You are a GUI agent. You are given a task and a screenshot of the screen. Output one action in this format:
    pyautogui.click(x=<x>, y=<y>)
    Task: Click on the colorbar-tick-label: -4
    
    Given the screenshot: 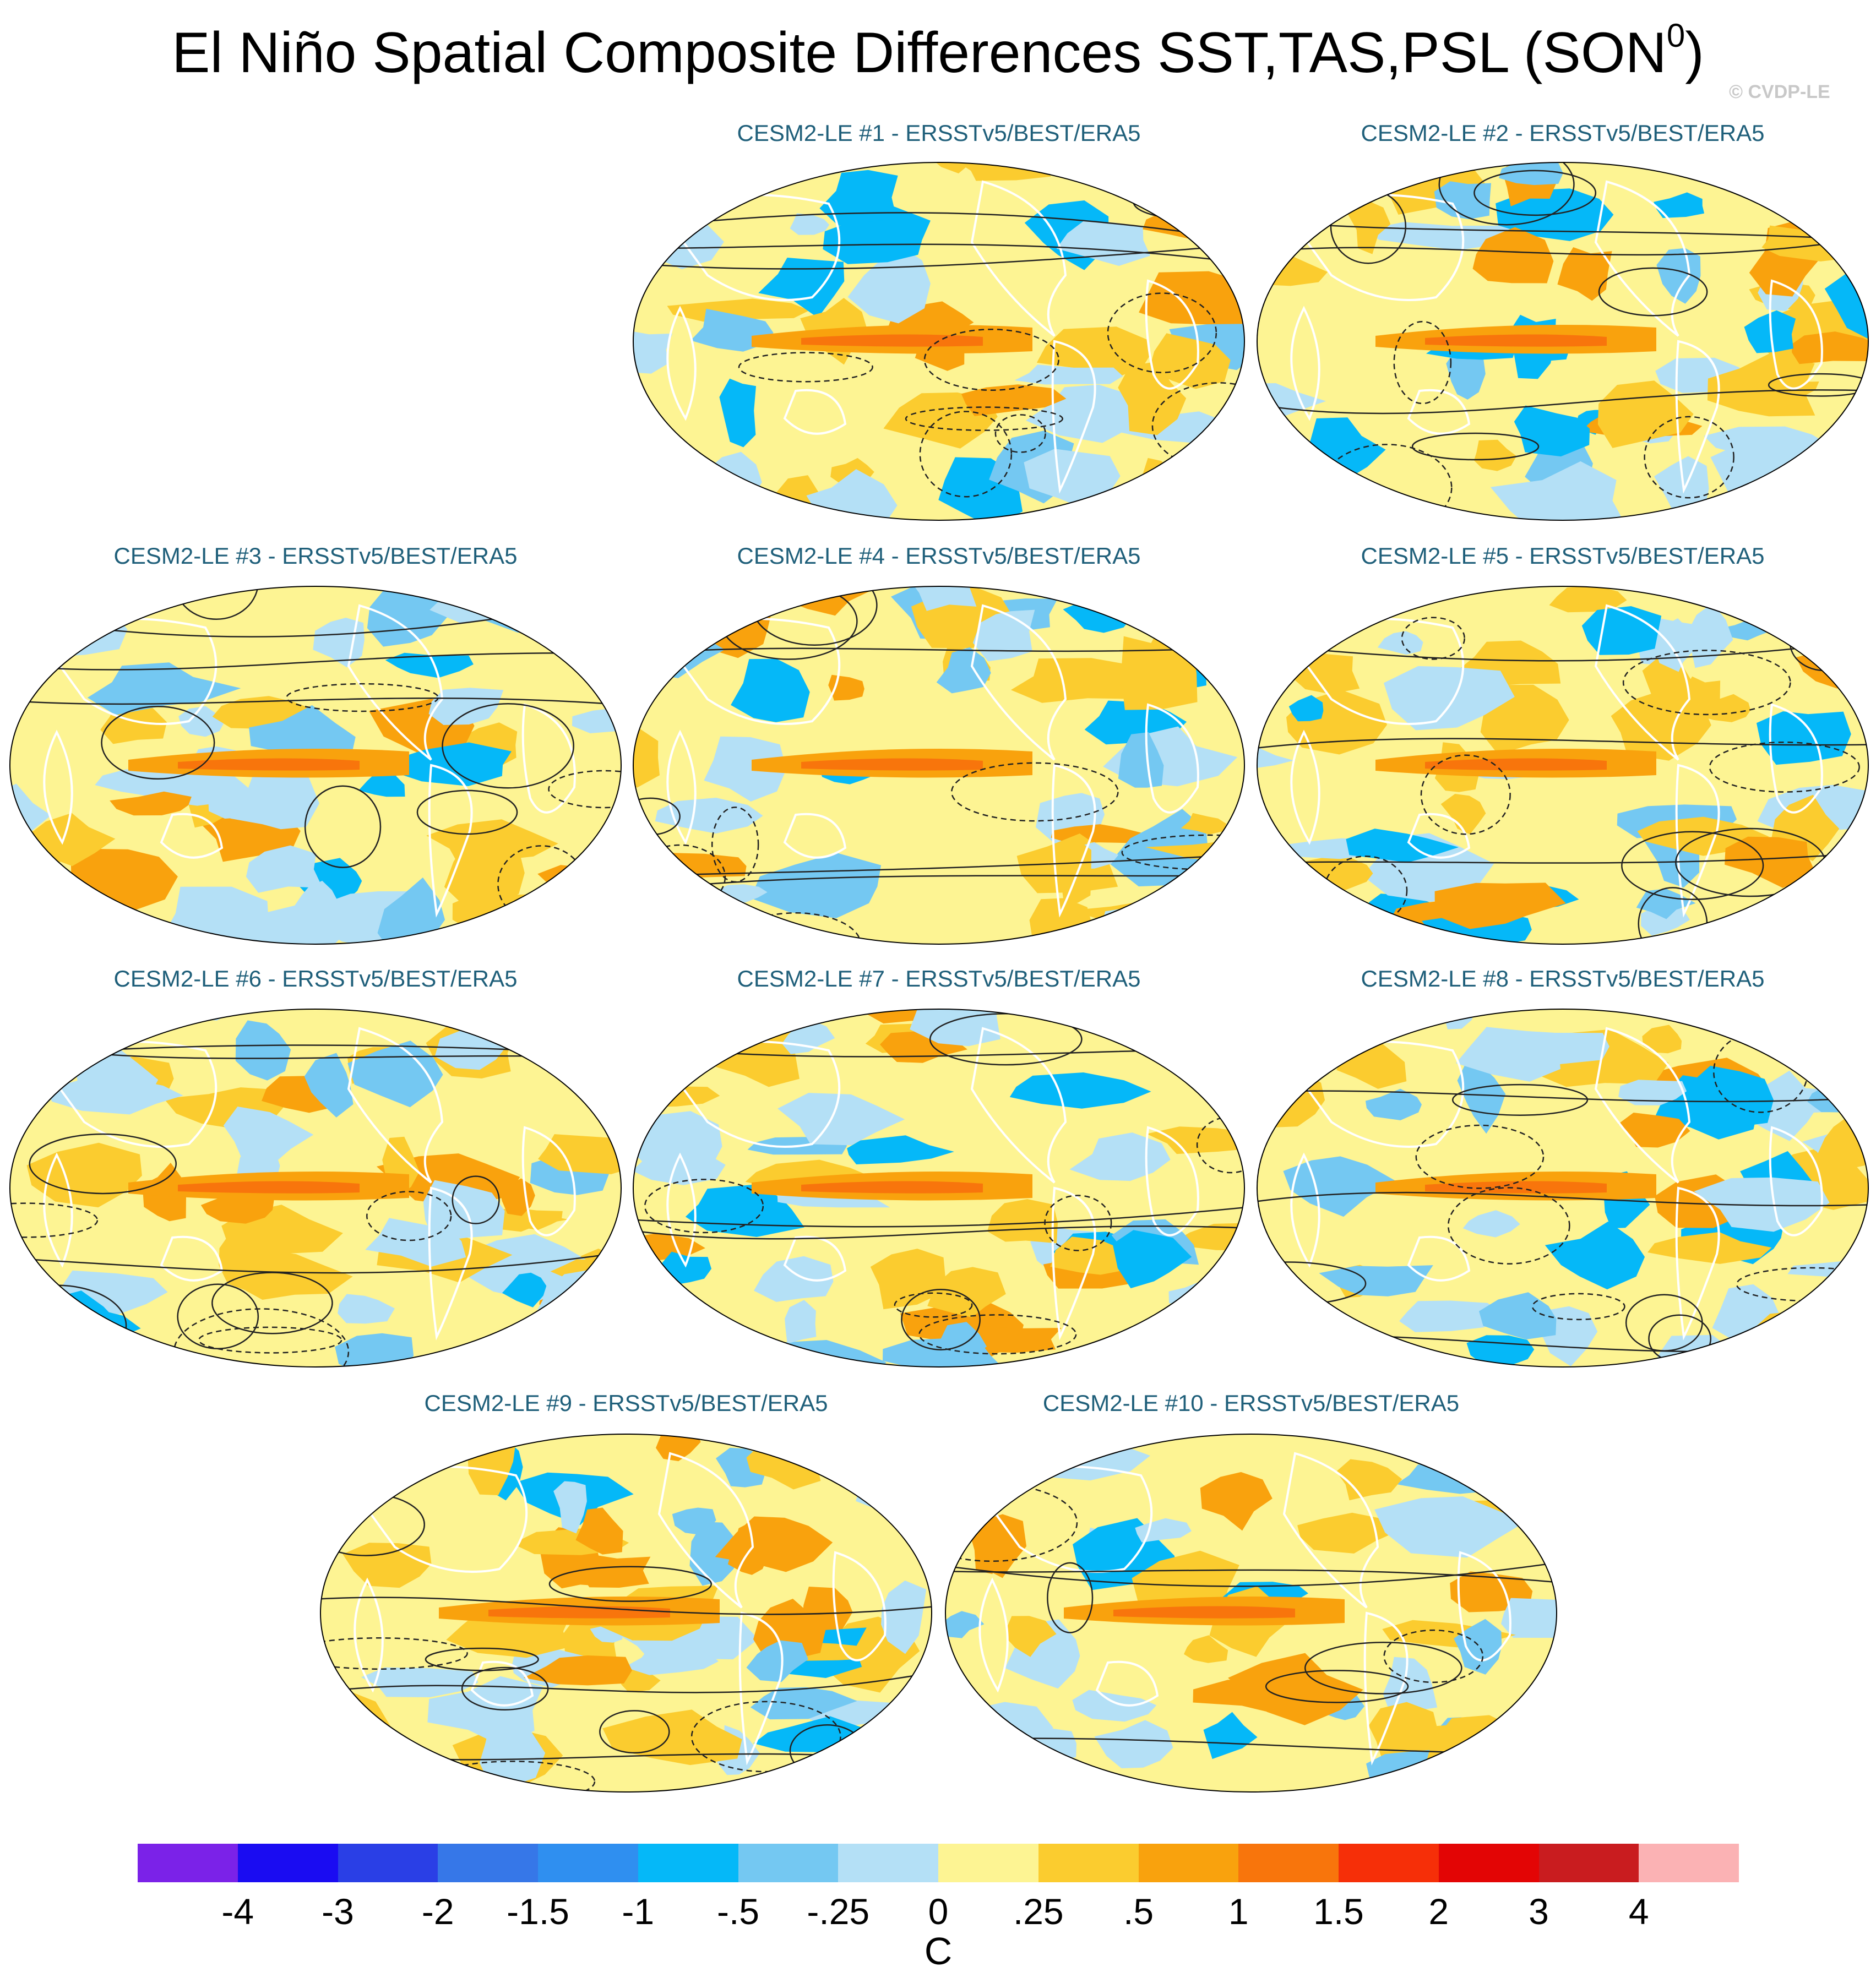 What is the action you would take?
    pyautogui.click(x=237, y=1911)
    